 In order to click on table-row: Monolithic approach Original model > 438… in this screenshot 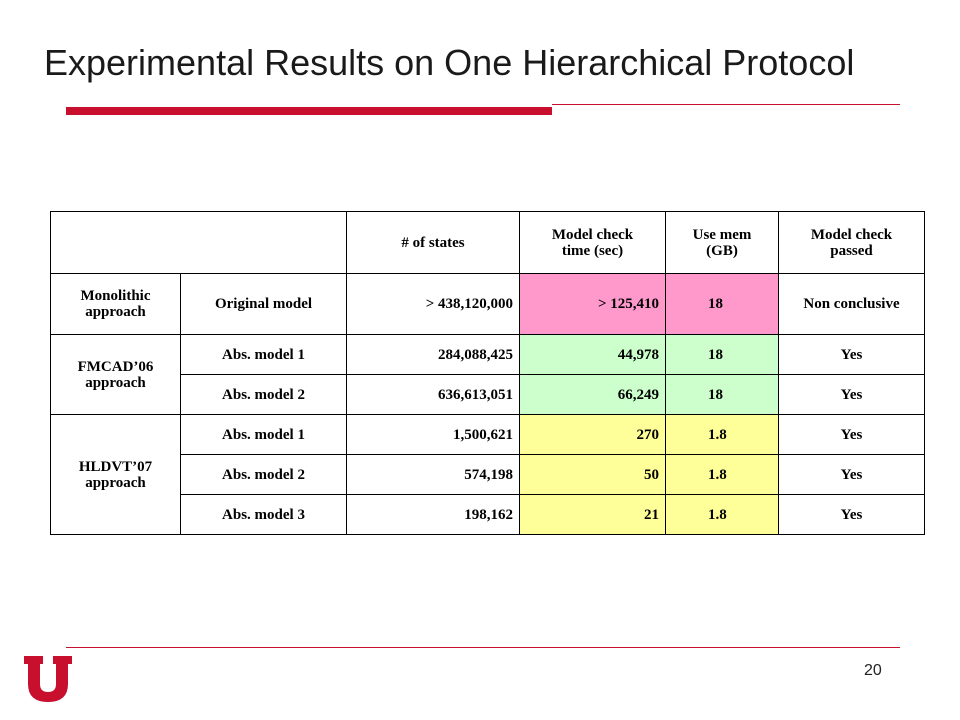, I will do `click(487, 304)`.